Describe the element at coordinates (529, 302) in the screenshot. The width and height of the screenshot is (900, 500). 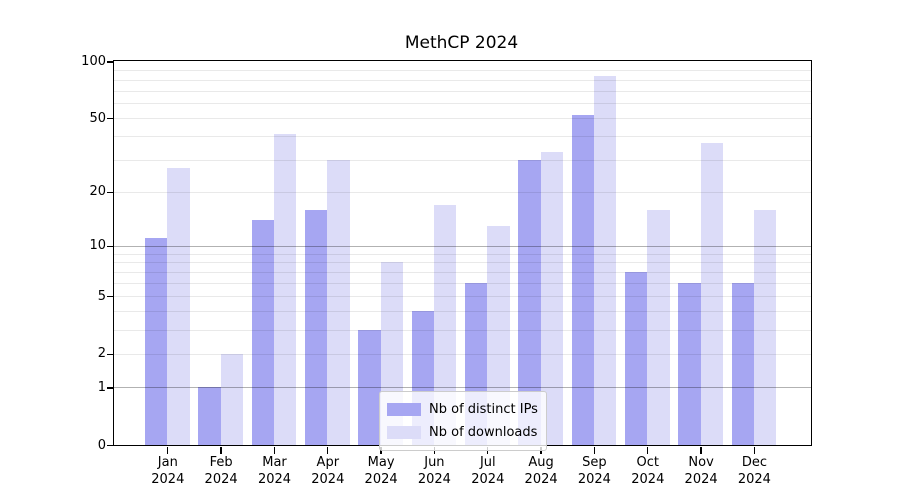
I see `bar-aug-distinct-ips` at that location.